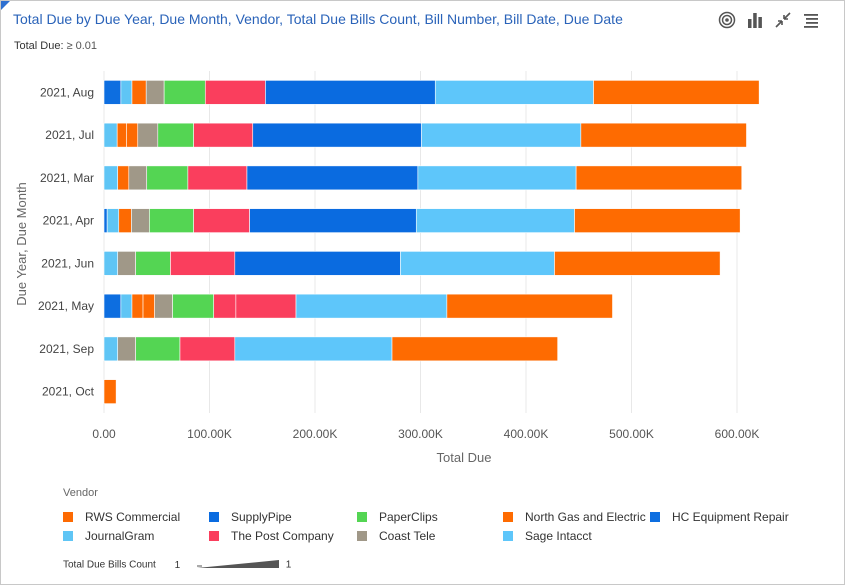 The width and height of the screenshot is (845, 585). What do you see at coordinates (727, 20) in the screenshot?
I see `target-icon` at bounding box center [727, 20].